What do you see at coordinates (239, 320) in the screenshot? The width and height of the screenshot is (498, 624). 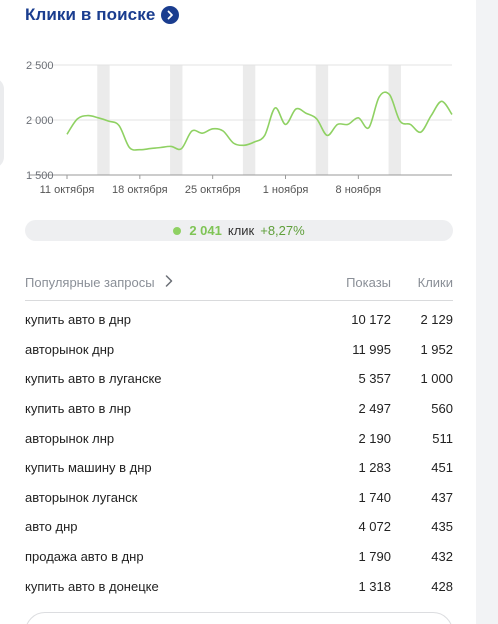 I see `table-row: купить авто в днр 10 172 2 129` at bounding box center [239, 320].